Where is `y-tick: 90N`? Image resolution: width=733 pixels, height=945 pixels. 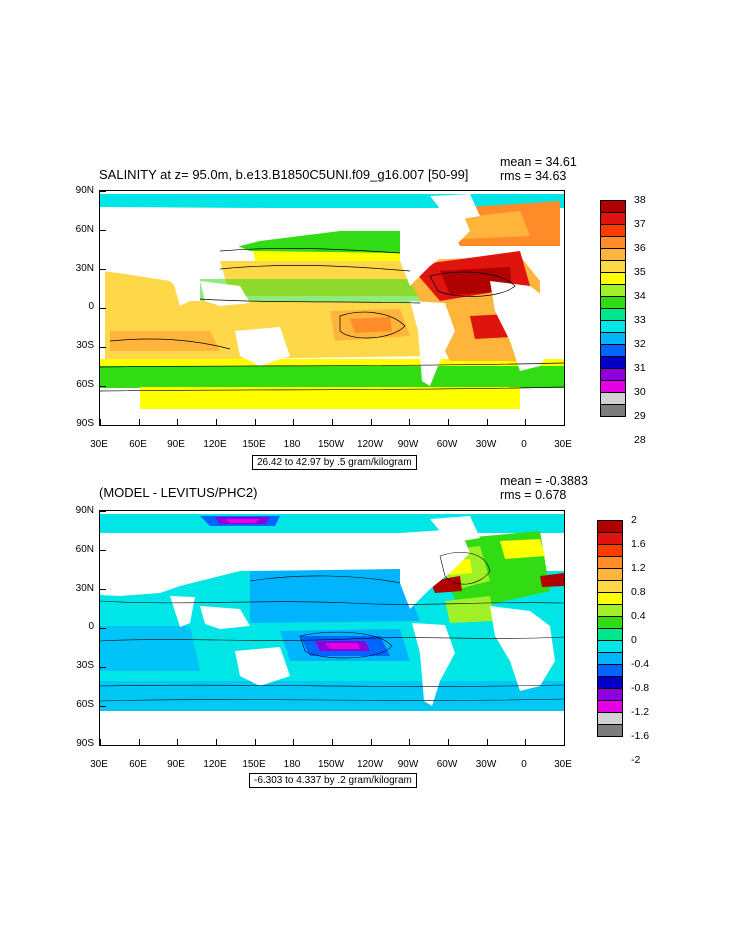
y-tick: 90N is located at coordinates (84, 190).